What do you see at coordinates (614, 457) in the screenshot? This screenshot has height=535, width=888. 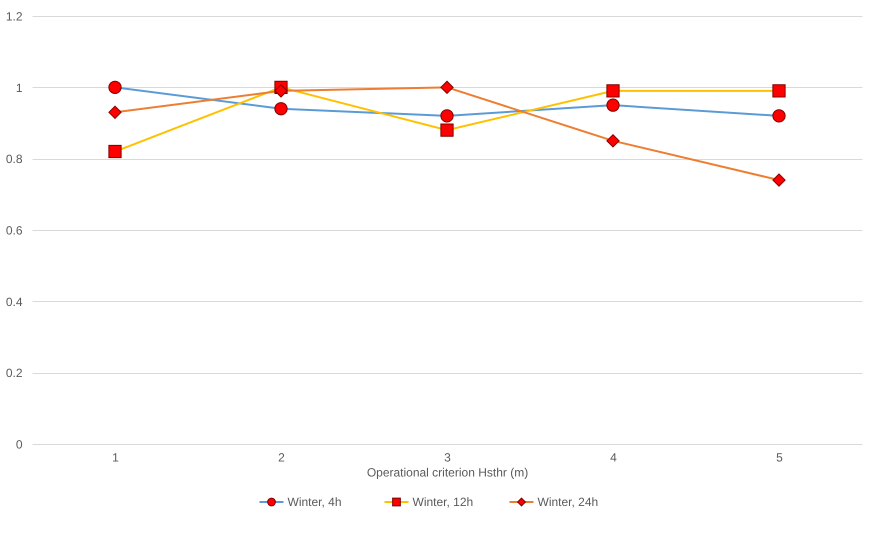 I see `x-tick-label: 4` at bounding box center [614, 457].